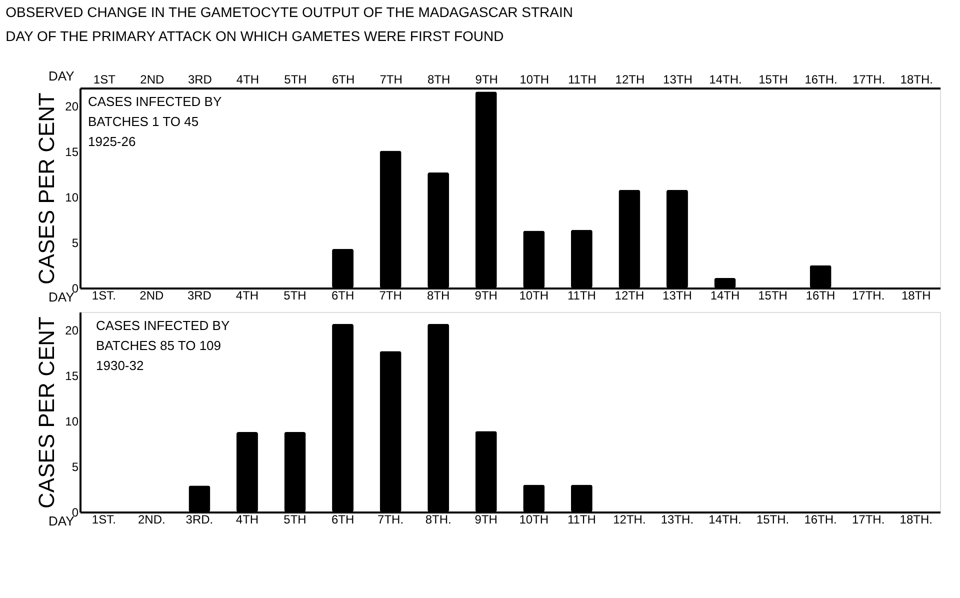 Image resolution: width=960 pixels, height=598 pixels. Describe the element at coordinates (391, 79) in the screenshot. I see `x2-tick-label: 7TH` at that location.